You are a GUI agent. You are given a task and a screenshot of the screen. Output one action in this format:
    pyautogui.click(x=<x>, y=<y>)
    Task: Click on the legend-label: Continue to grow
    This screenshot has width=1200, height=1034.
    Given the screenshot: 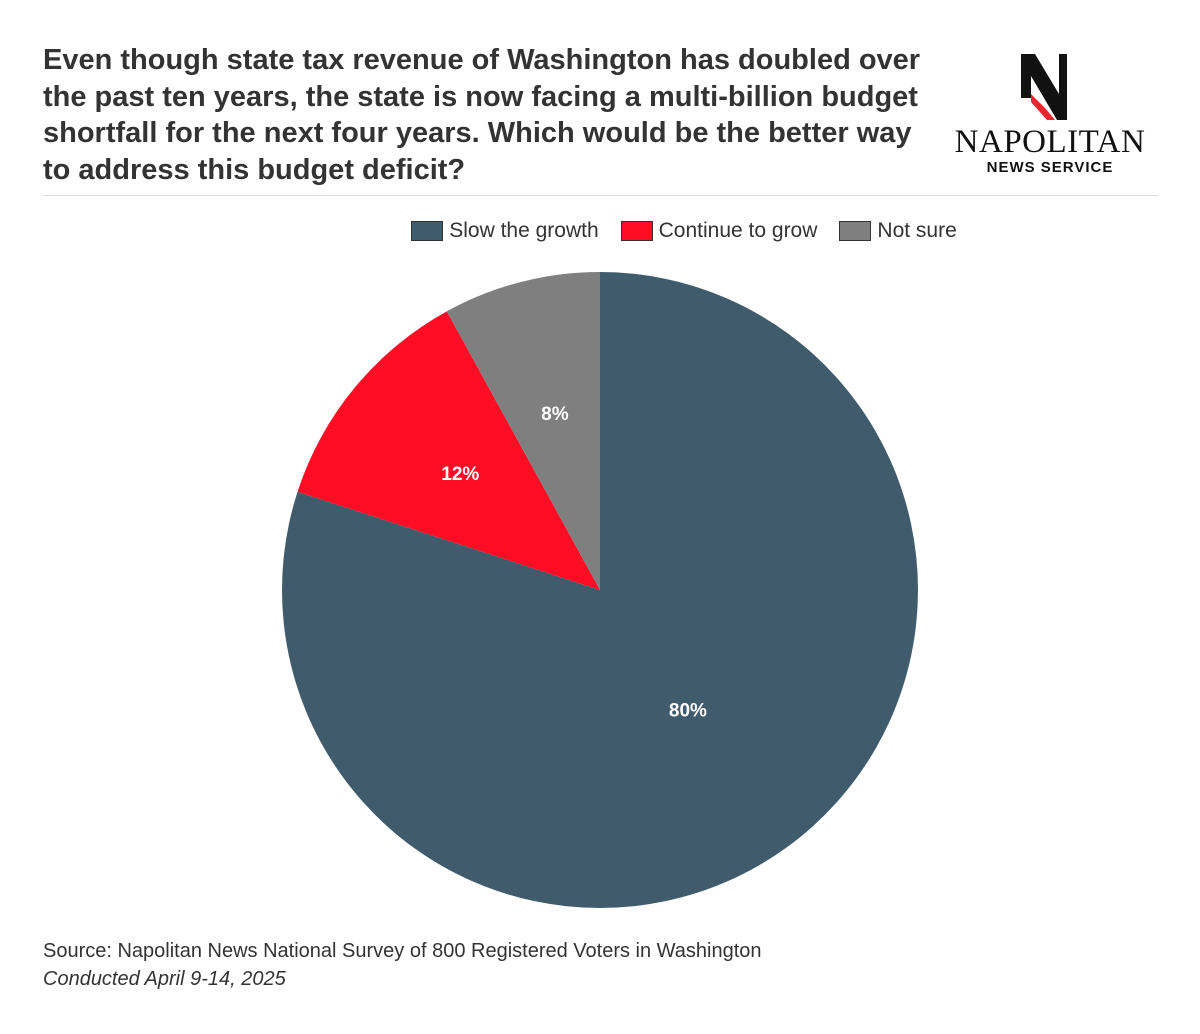 What is the action you would take?
    pyautogui.click(x=738, y=230)
    